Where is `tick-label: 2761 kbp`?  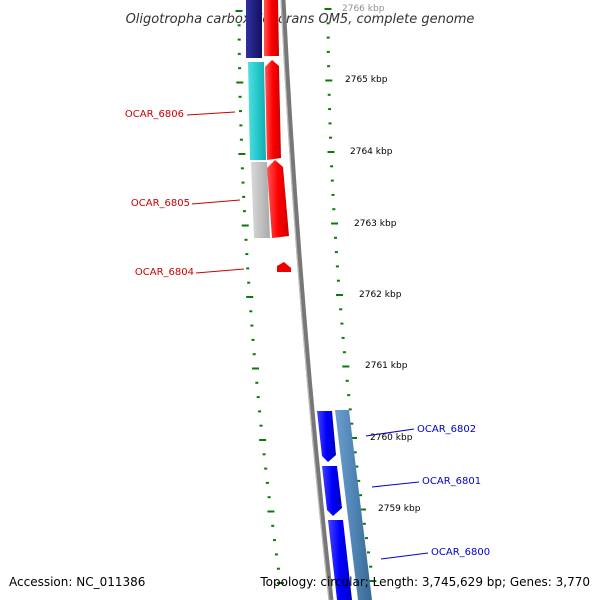
tick-label: 2761 kbp is located at coordinates (386, 366).